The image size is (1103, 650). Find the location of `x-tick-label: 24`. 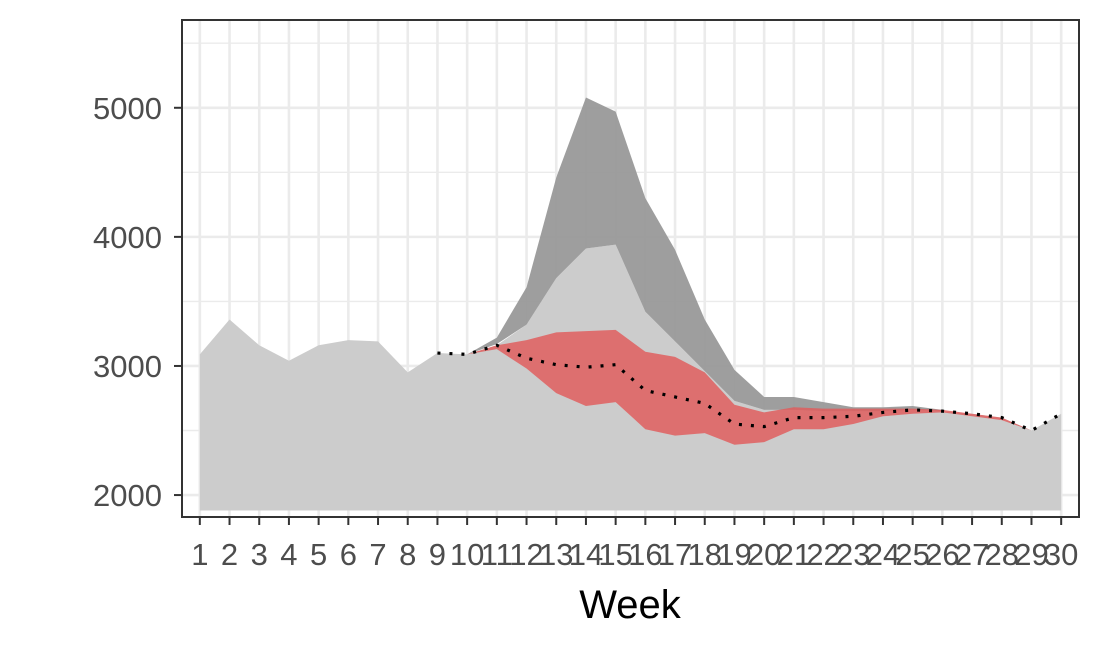

x-tick-label: 24 is located at coordinates (883, 554).